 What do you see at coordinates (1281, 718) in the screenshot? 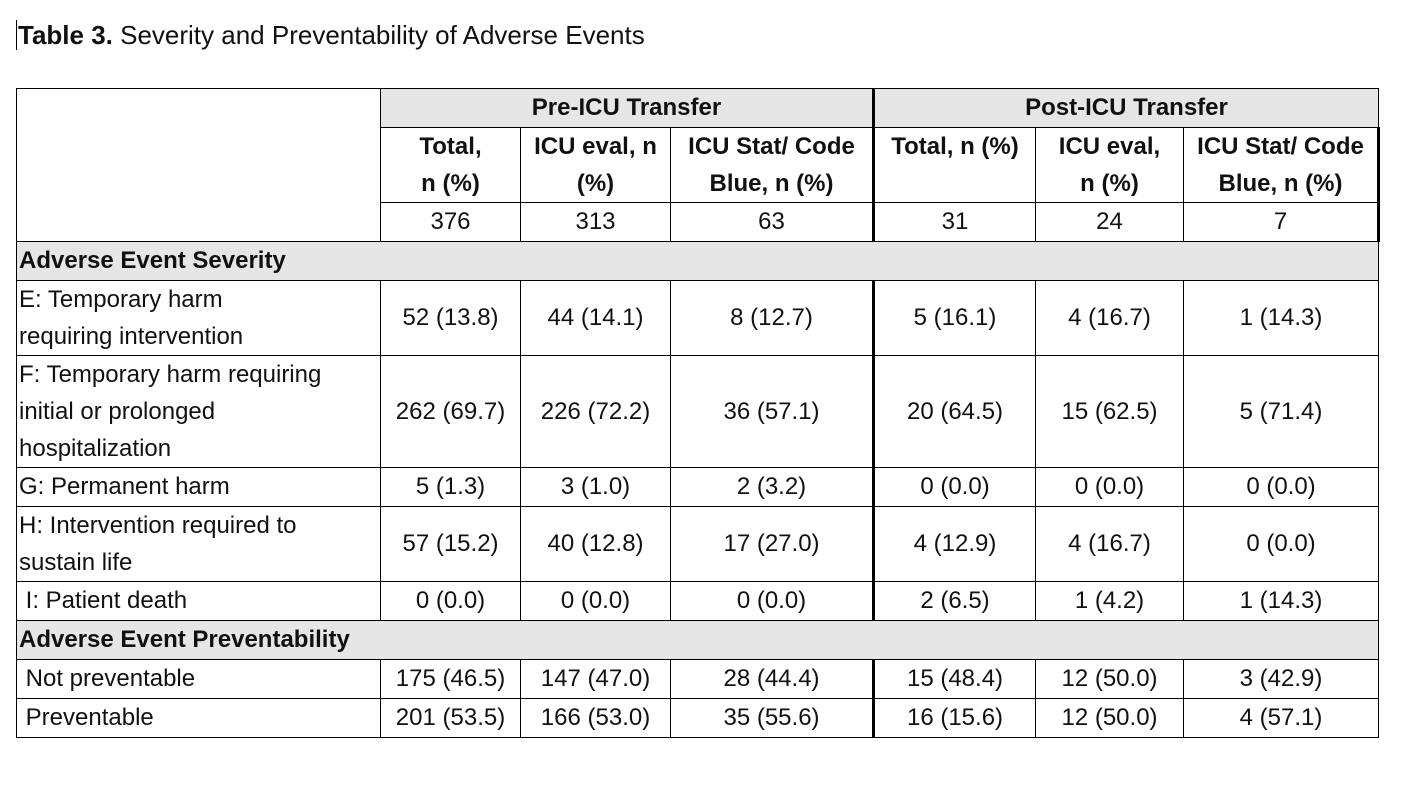
I see `table-cell: 4 (57.1)` at bounding box center [1281, 718].